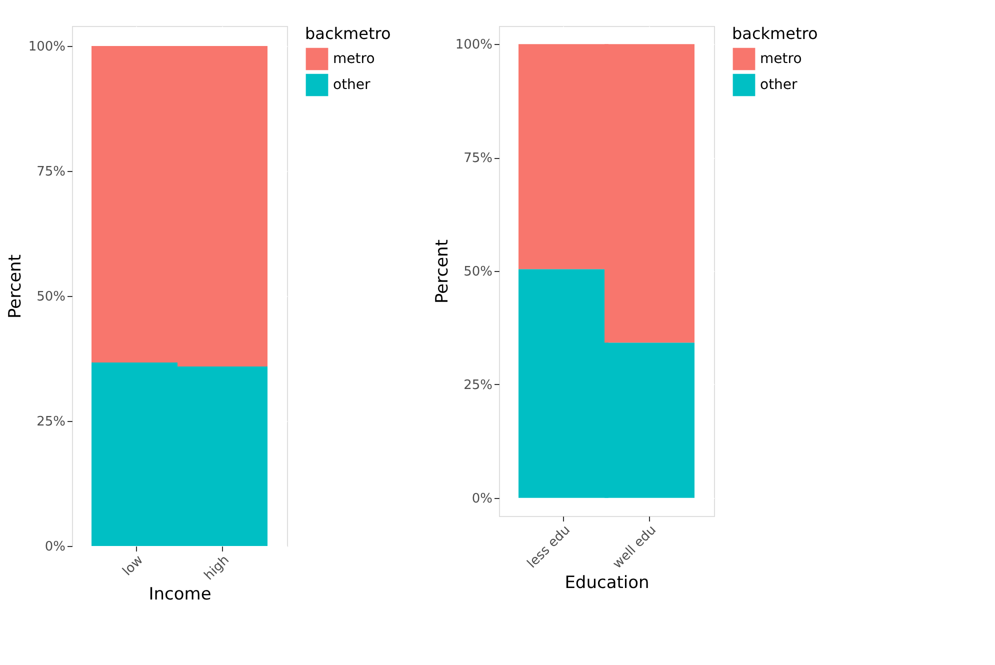 The image size is (995, 665). Describe the element at coordinates (133, 566) in the screenshot. I see `x-tick-label: low` at that location.